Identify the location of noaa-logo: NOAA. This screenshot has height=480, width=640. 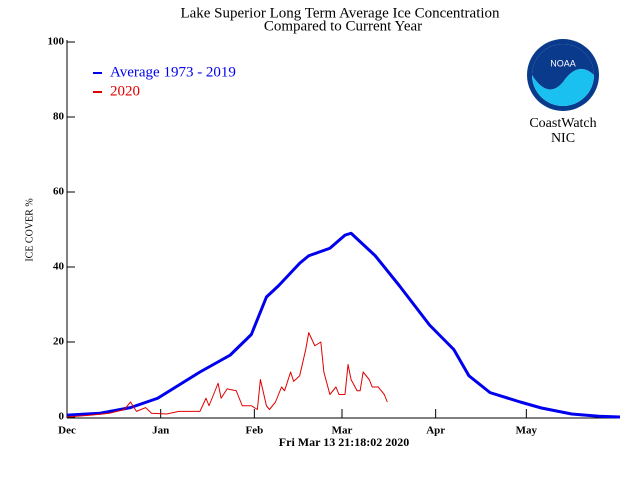
(563, 75).